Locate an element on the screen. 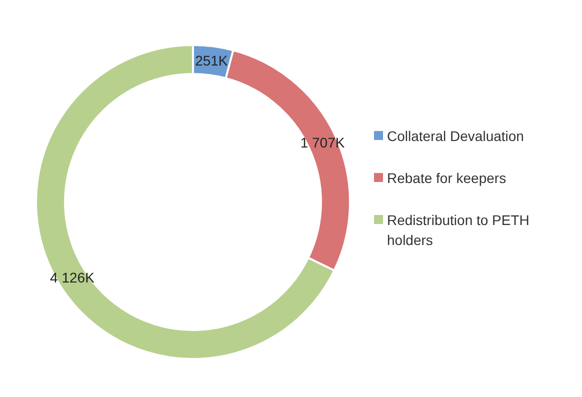 The width and height of the screenshot is (582, 397). legend-label: Rebate for keepers is located at coordinates (447, 178).